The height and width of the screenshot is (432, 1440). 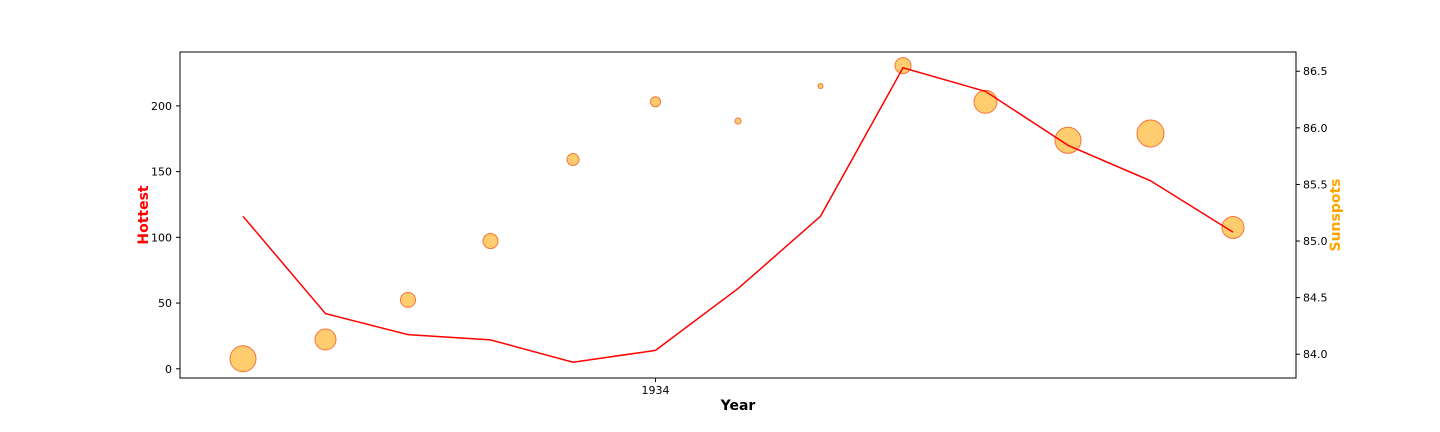 What do you see at coordinates (1315, 298) in the screenshot?
I see `right-tick-label: 84.5` at bounding box center [1315, 298].